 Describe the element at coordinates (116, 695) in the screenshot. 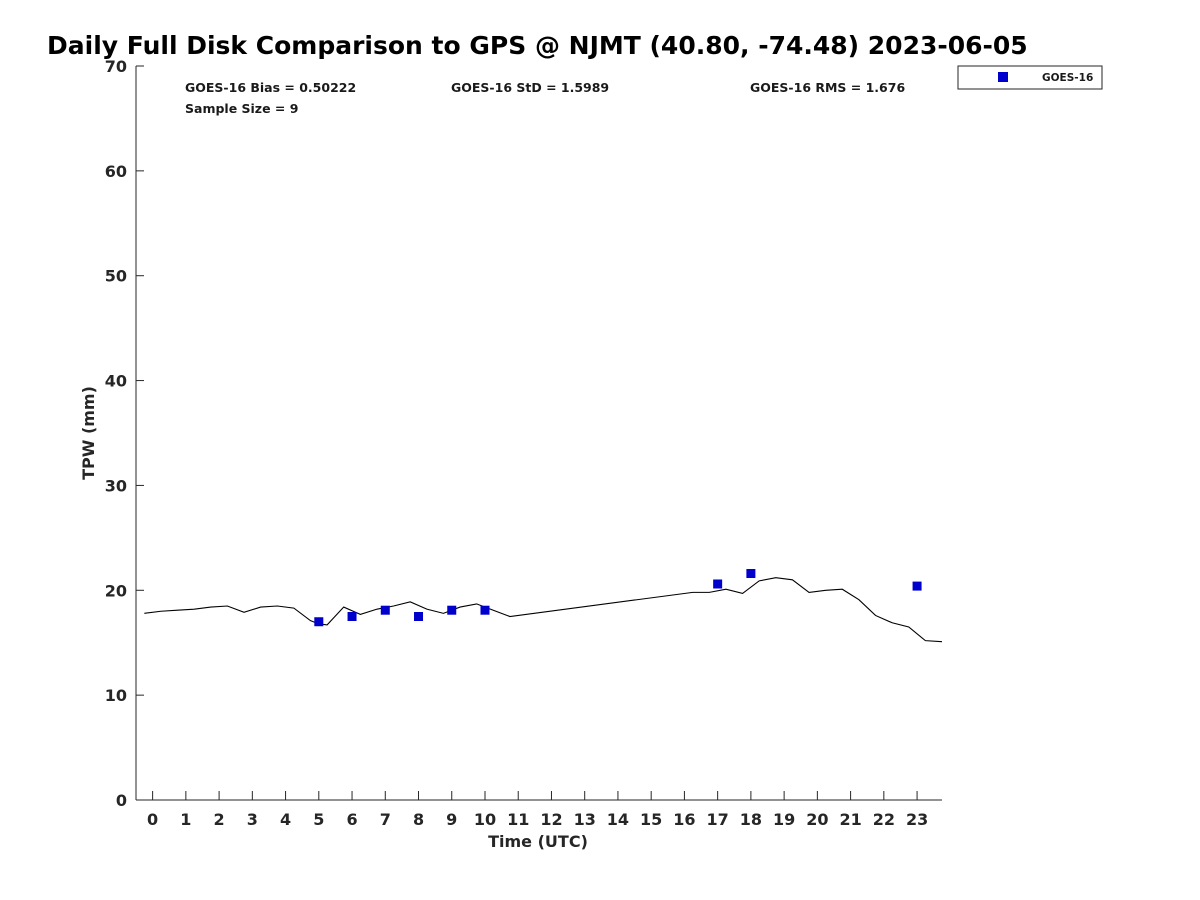

I see `y-tick-label: 10` at that location.